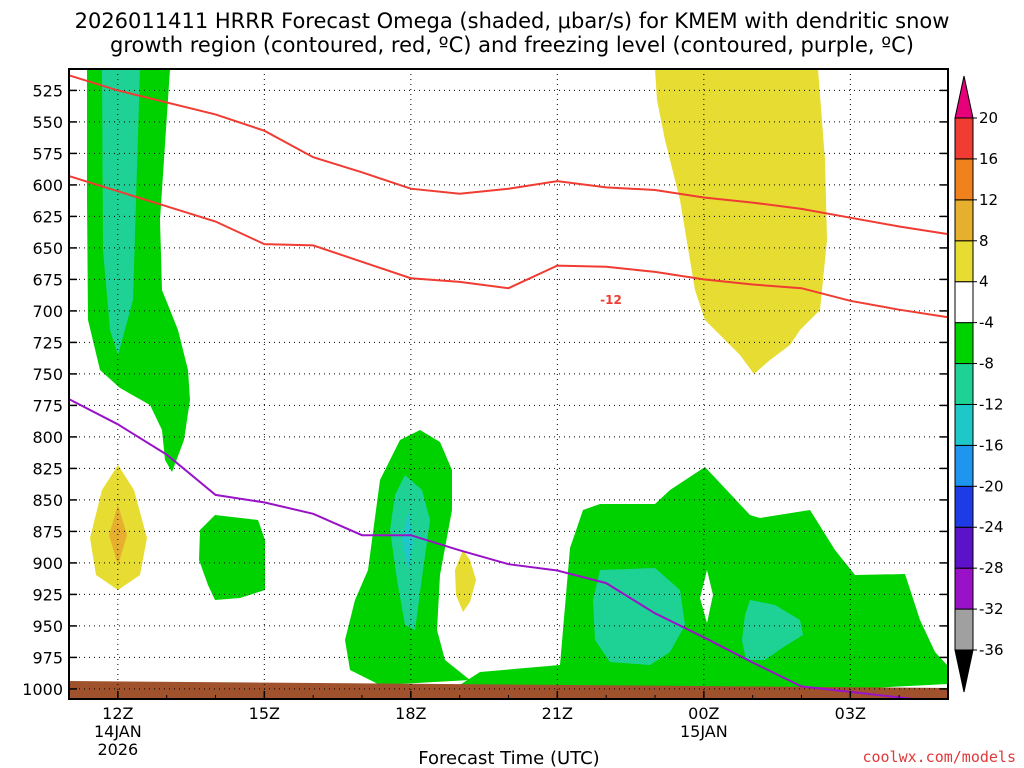 The width and height of the screenshot is (1024, 768). I want to click on omega-region-large-area, so click(701, 578).